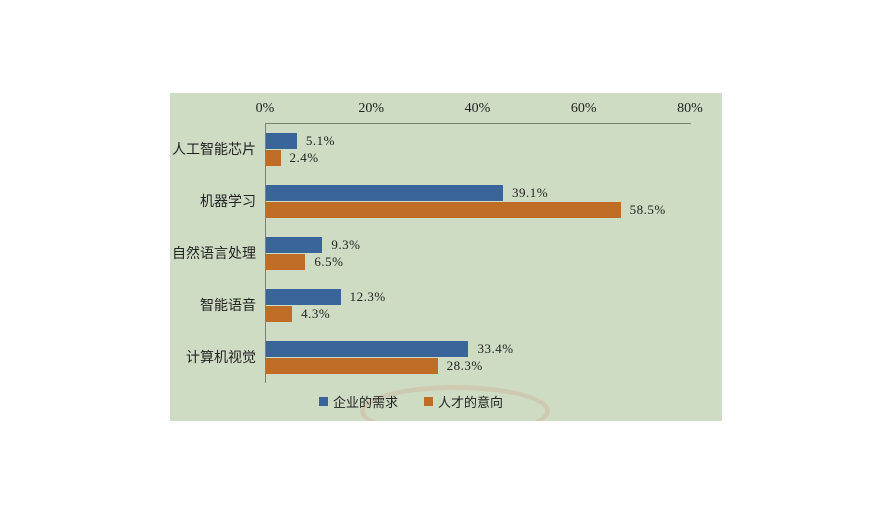 This screenshot has height=519, width=888. I want to click on category-row: 人工智能芯片 5.1% 2.4%, so click(431, 149).